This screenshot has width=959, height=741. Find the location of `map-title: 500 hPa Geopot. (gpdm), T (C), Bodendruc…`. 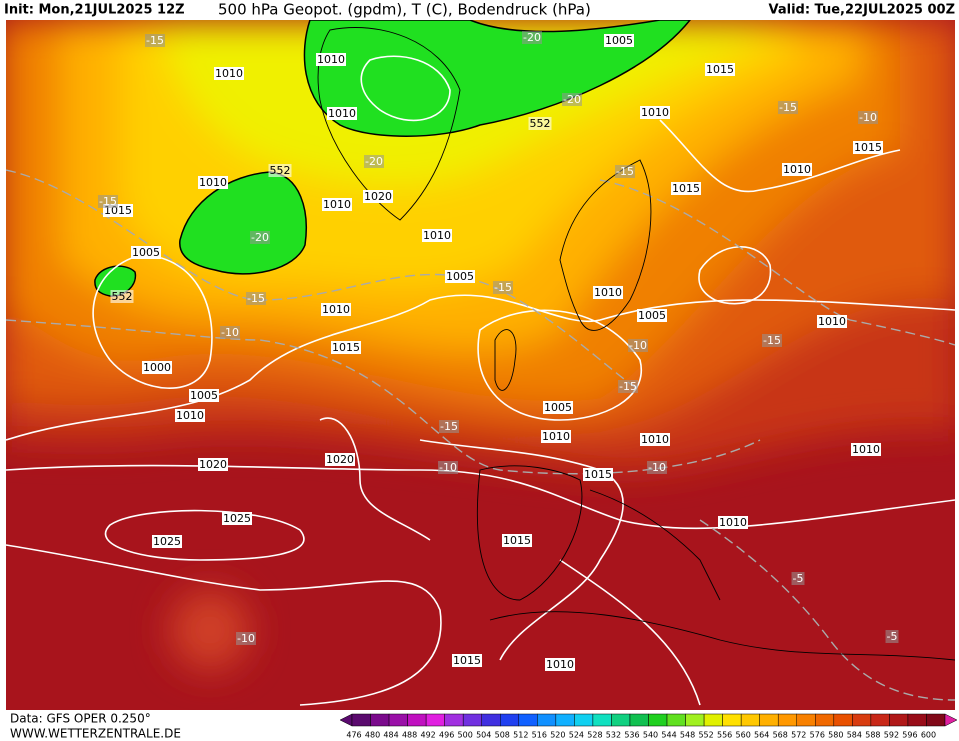

map-title: 500 hPa Geopot. (gpdm), T (C), Bodendruc… is located at coordinates (404, 10).